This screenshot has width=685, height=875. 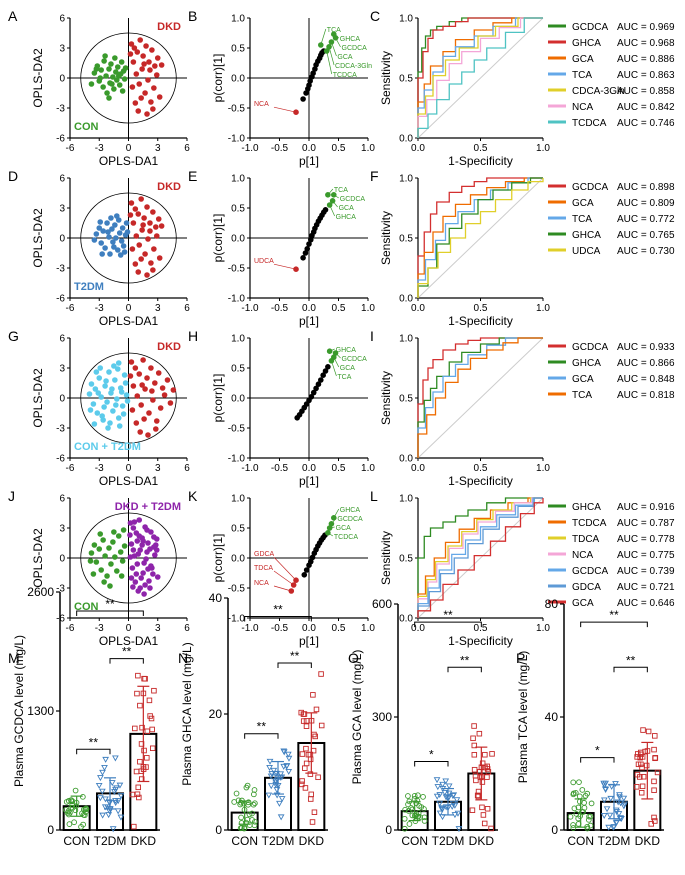 What do you see at coordinates (110, 841) in the screenshot?
I see `x-tick-label: T2DM` at bounding box center [110, 841].